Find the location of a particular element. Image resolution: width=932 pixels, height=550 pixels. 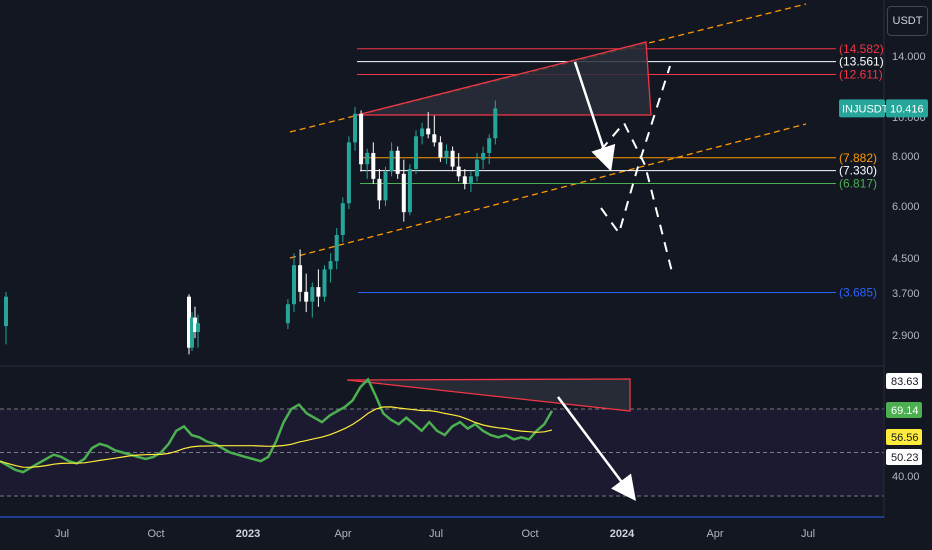

rsi-value: 69.14 is located at coordinates (905, 411).